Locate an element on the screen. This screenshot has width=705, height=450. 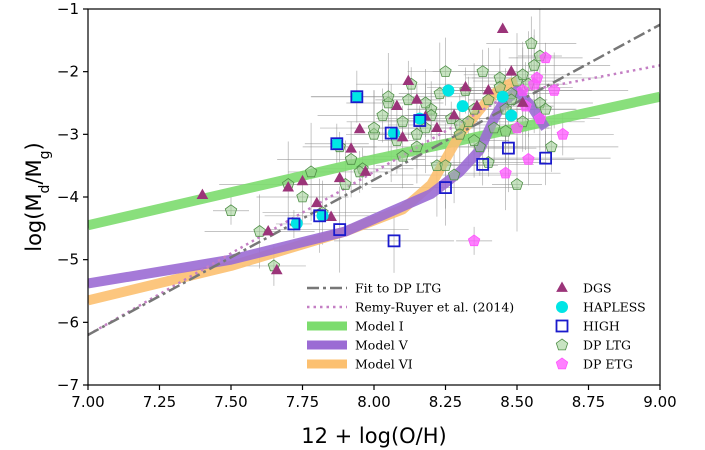
y-axis-label: log(Md/Mg) is located at coordinates (37, 197).